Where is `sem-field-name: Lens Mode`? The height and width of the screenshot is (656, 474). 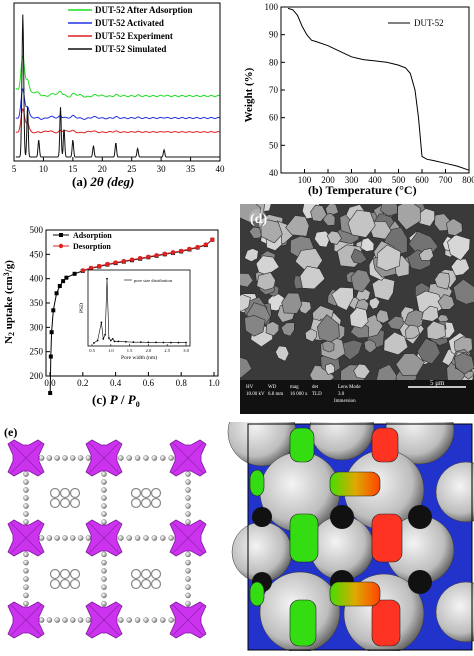 sem-field-name: Lens Mode is located at coordinates (349, 387).